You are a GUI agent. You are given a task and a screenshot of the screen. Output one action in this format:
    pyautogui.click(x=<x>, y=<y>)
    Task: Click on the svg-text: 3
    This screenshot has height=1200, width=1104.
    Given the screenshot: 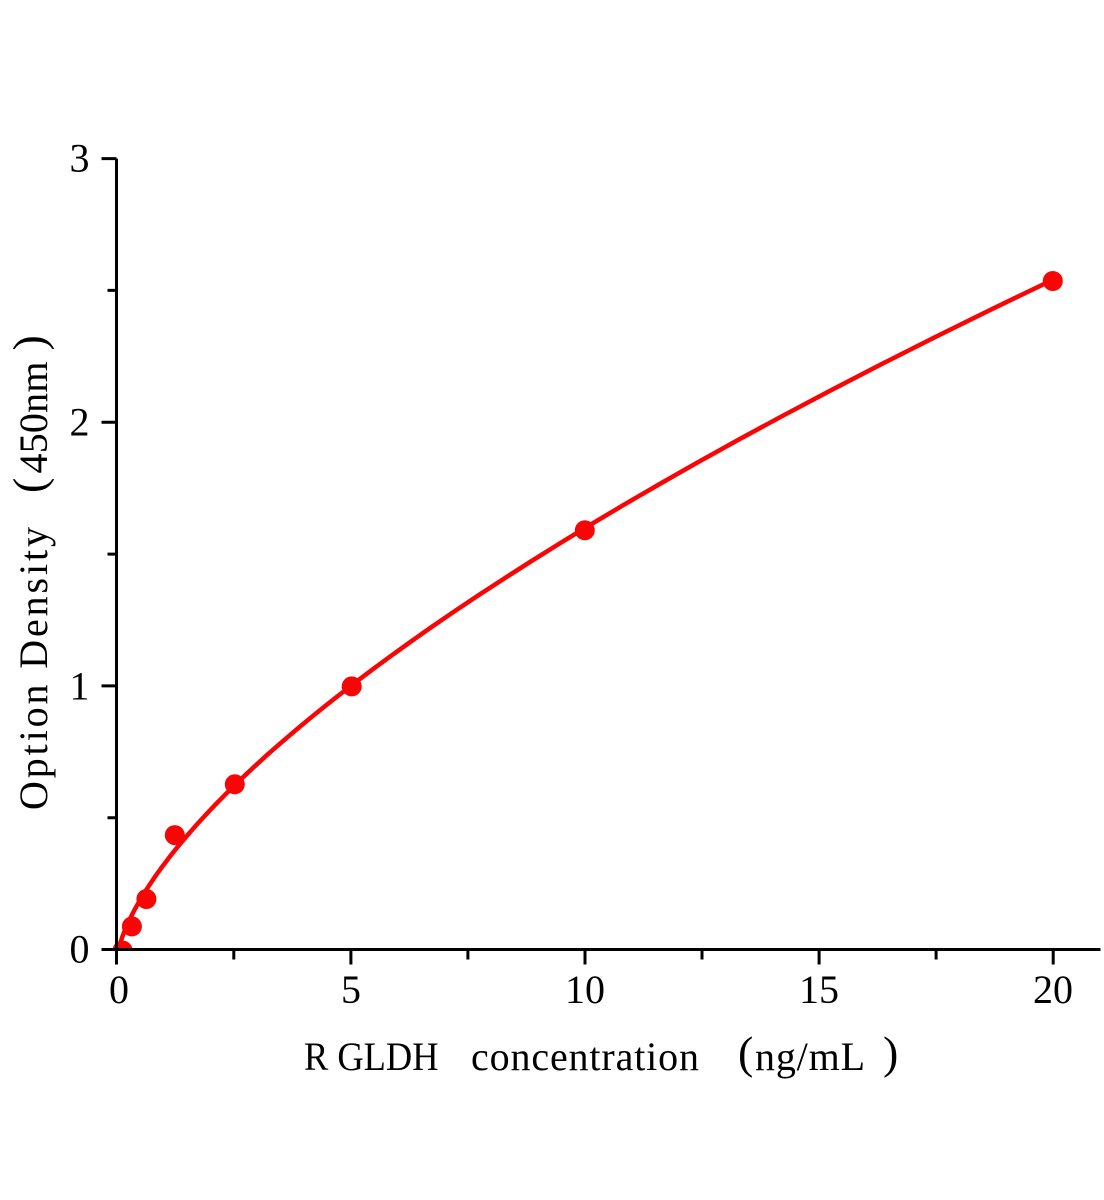 What is the action you would take?
    pyautogui.click(x=80, y=158)
    